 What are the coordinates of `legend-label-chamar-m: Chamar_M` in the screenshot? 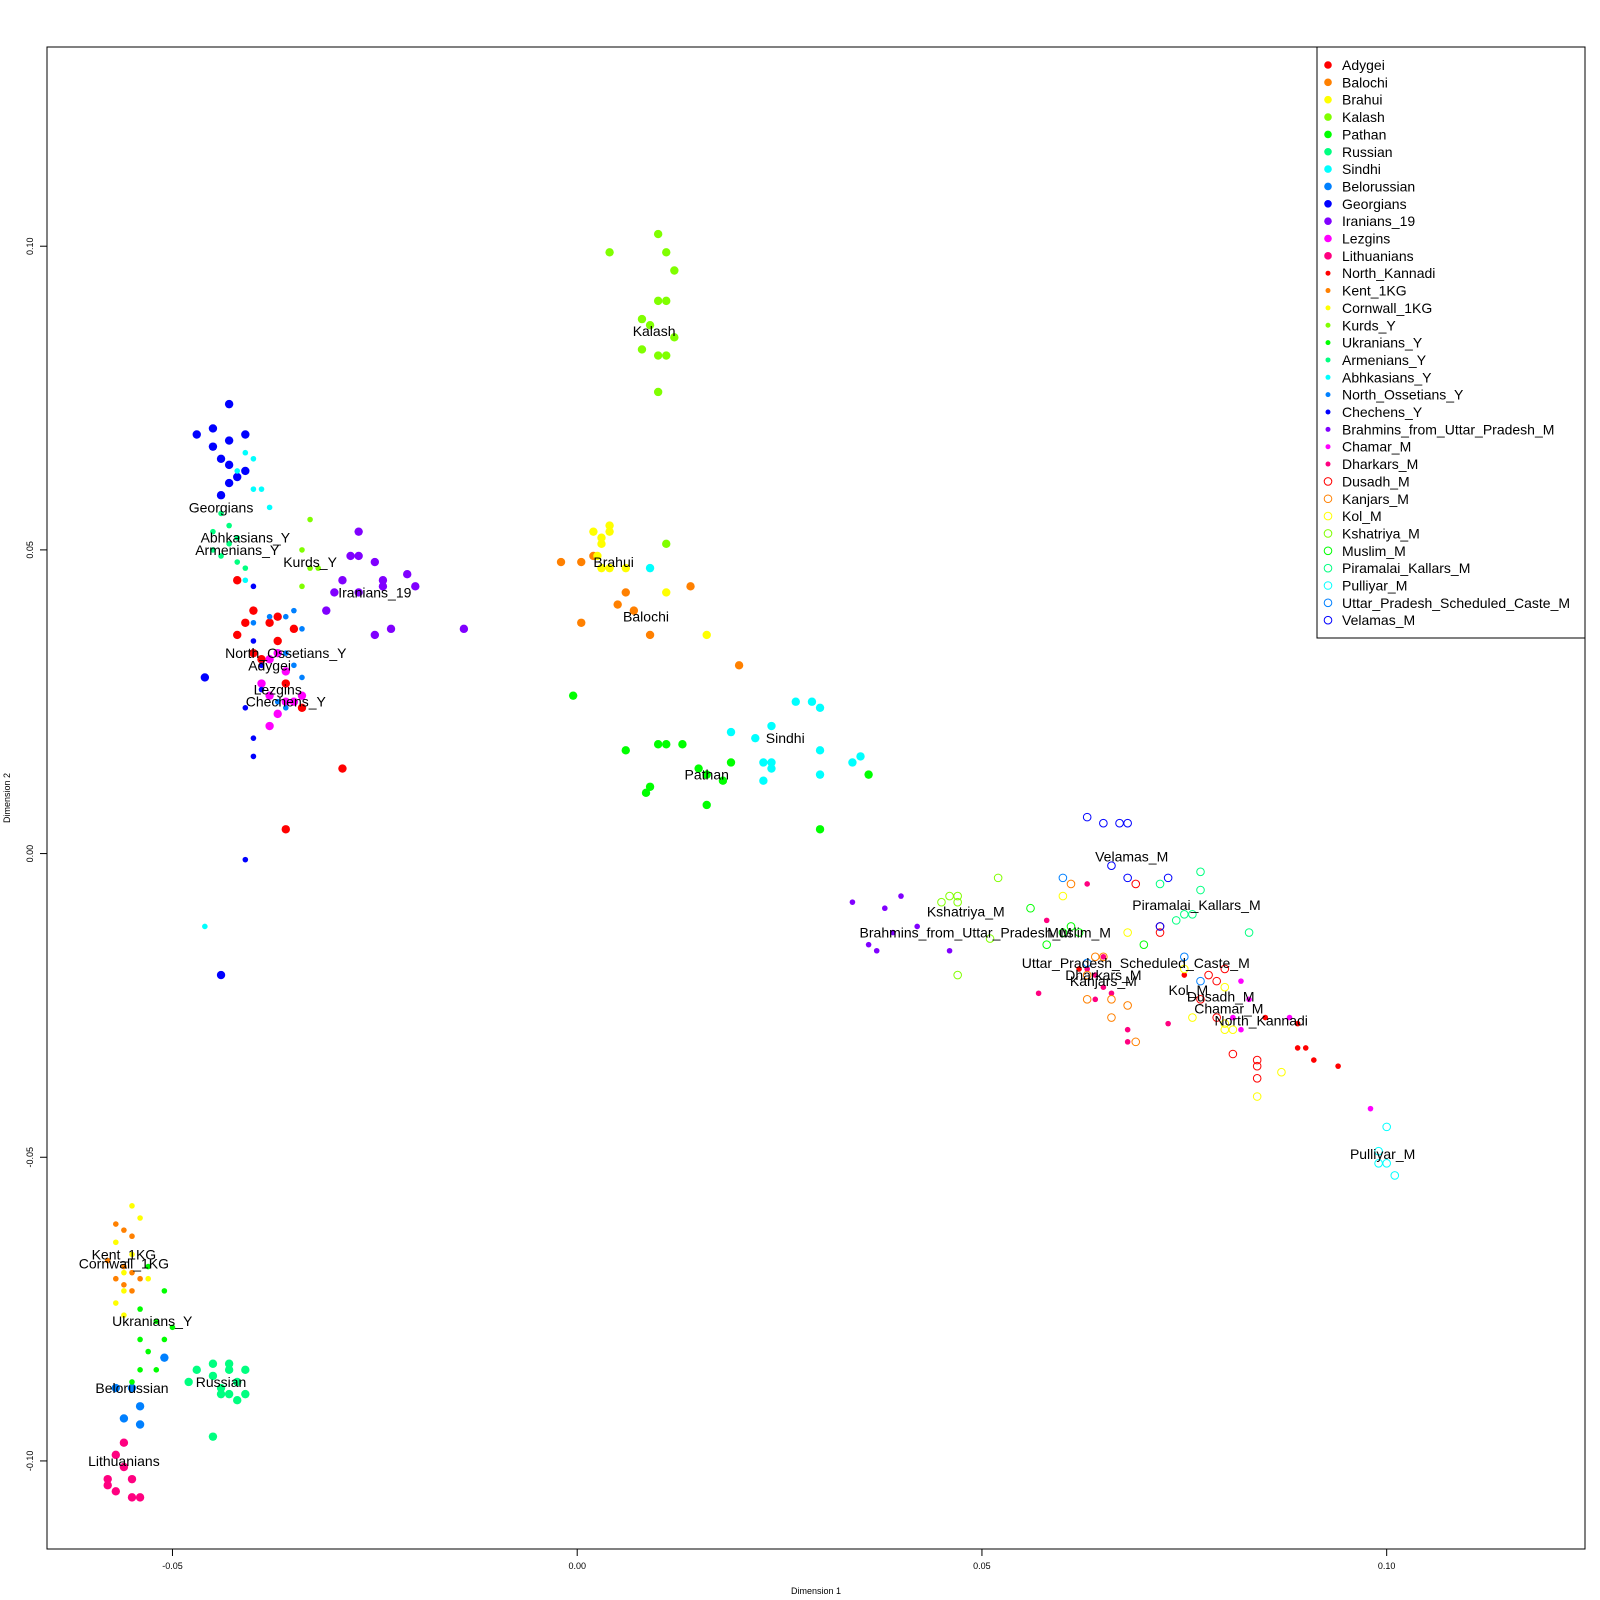 It's located at (1376, 447).